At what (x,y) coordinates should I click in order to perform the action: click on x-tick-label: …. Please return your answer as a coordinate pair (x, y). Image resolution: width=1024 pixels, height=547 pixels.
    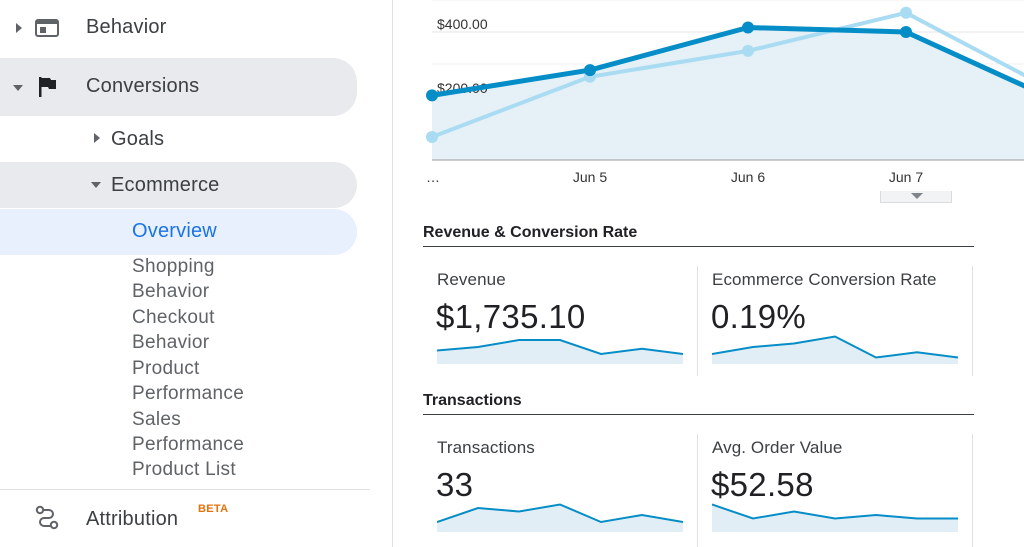
    Looking at the image, I should click on (433, 177).